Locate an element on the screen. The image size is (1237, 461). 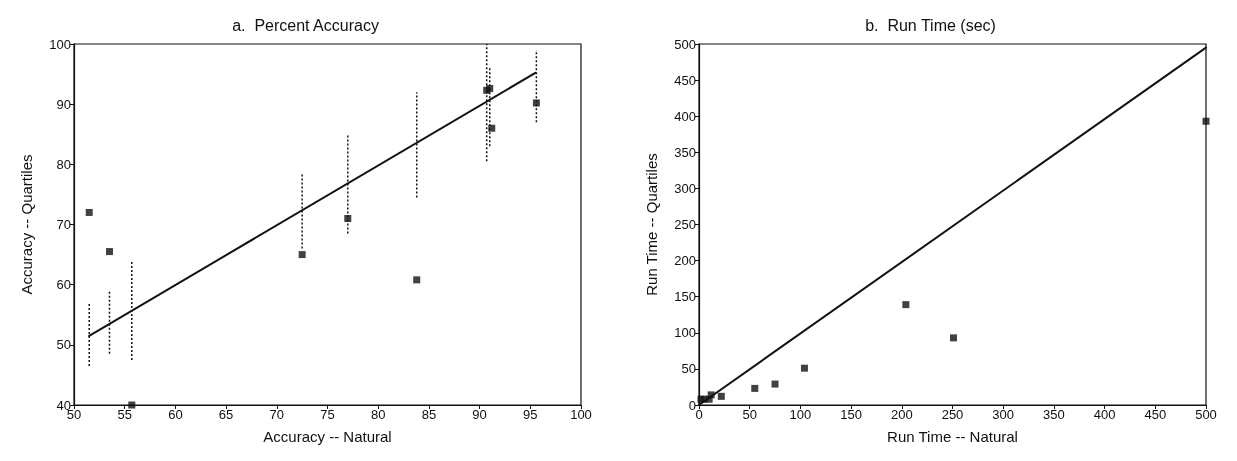
x-tick-label: 60 is located at coordinates (175, 414).